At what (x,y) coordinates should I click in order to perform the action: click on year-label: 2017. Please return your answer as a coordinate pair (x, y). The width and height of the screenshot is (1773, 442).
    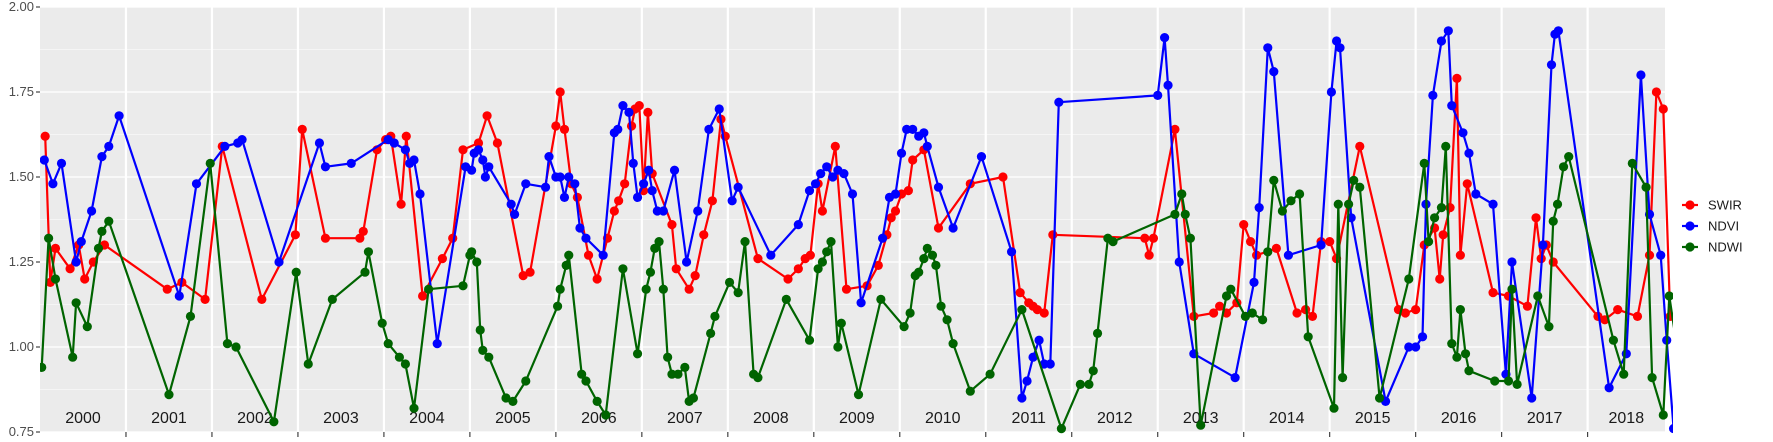
    Looking at the image, I should click on (1545, 418).